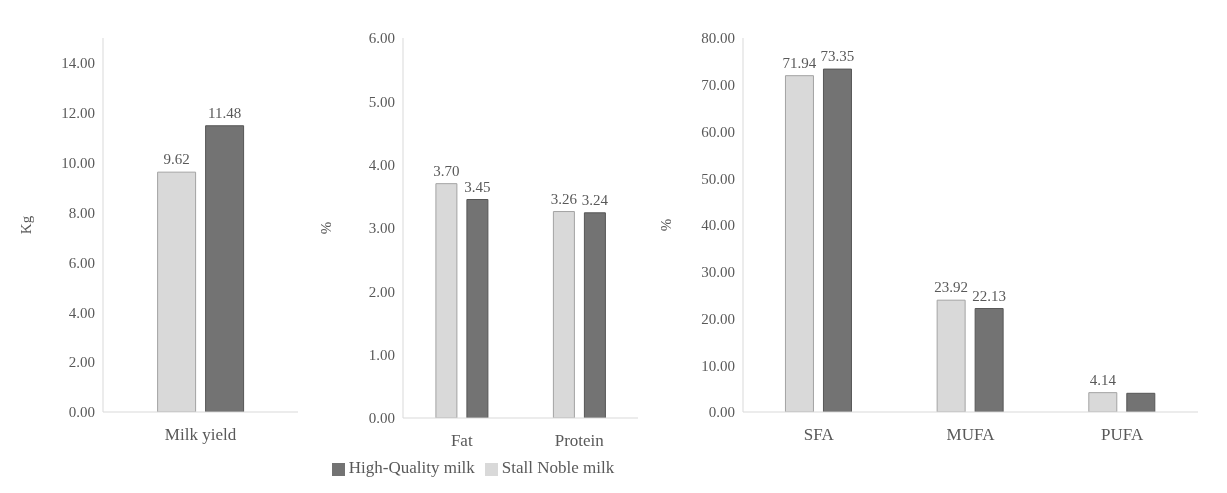  Describe the element at coordinates (477, 186) in the screenshot. I see `data-label: 3.45` at that location.